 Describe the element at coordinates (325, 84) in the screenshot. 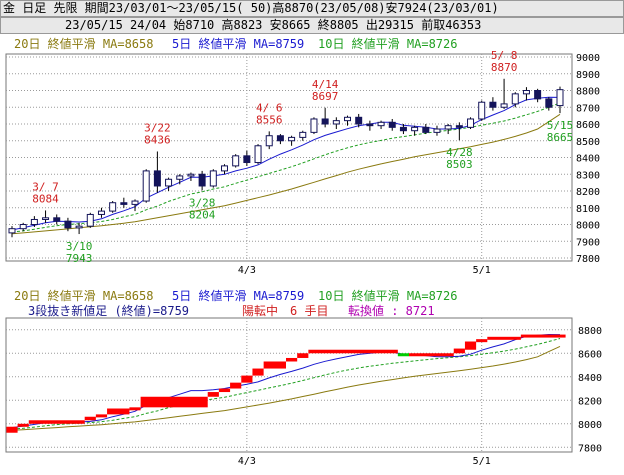

I see `annotation-date: 4/14` at that location.